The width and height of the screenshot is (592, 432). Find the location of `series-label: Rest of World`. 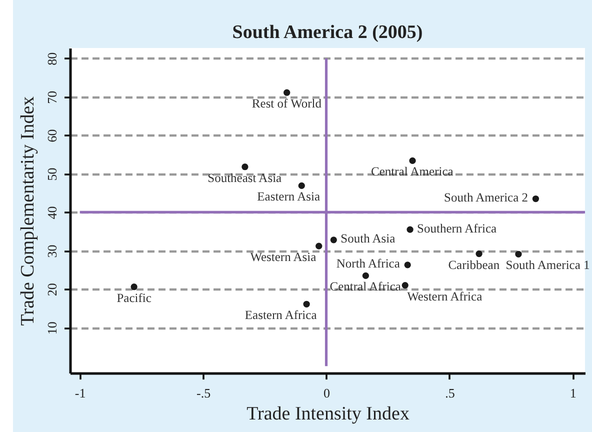

series-label: Rest of World is located at coordinates (287, 103).